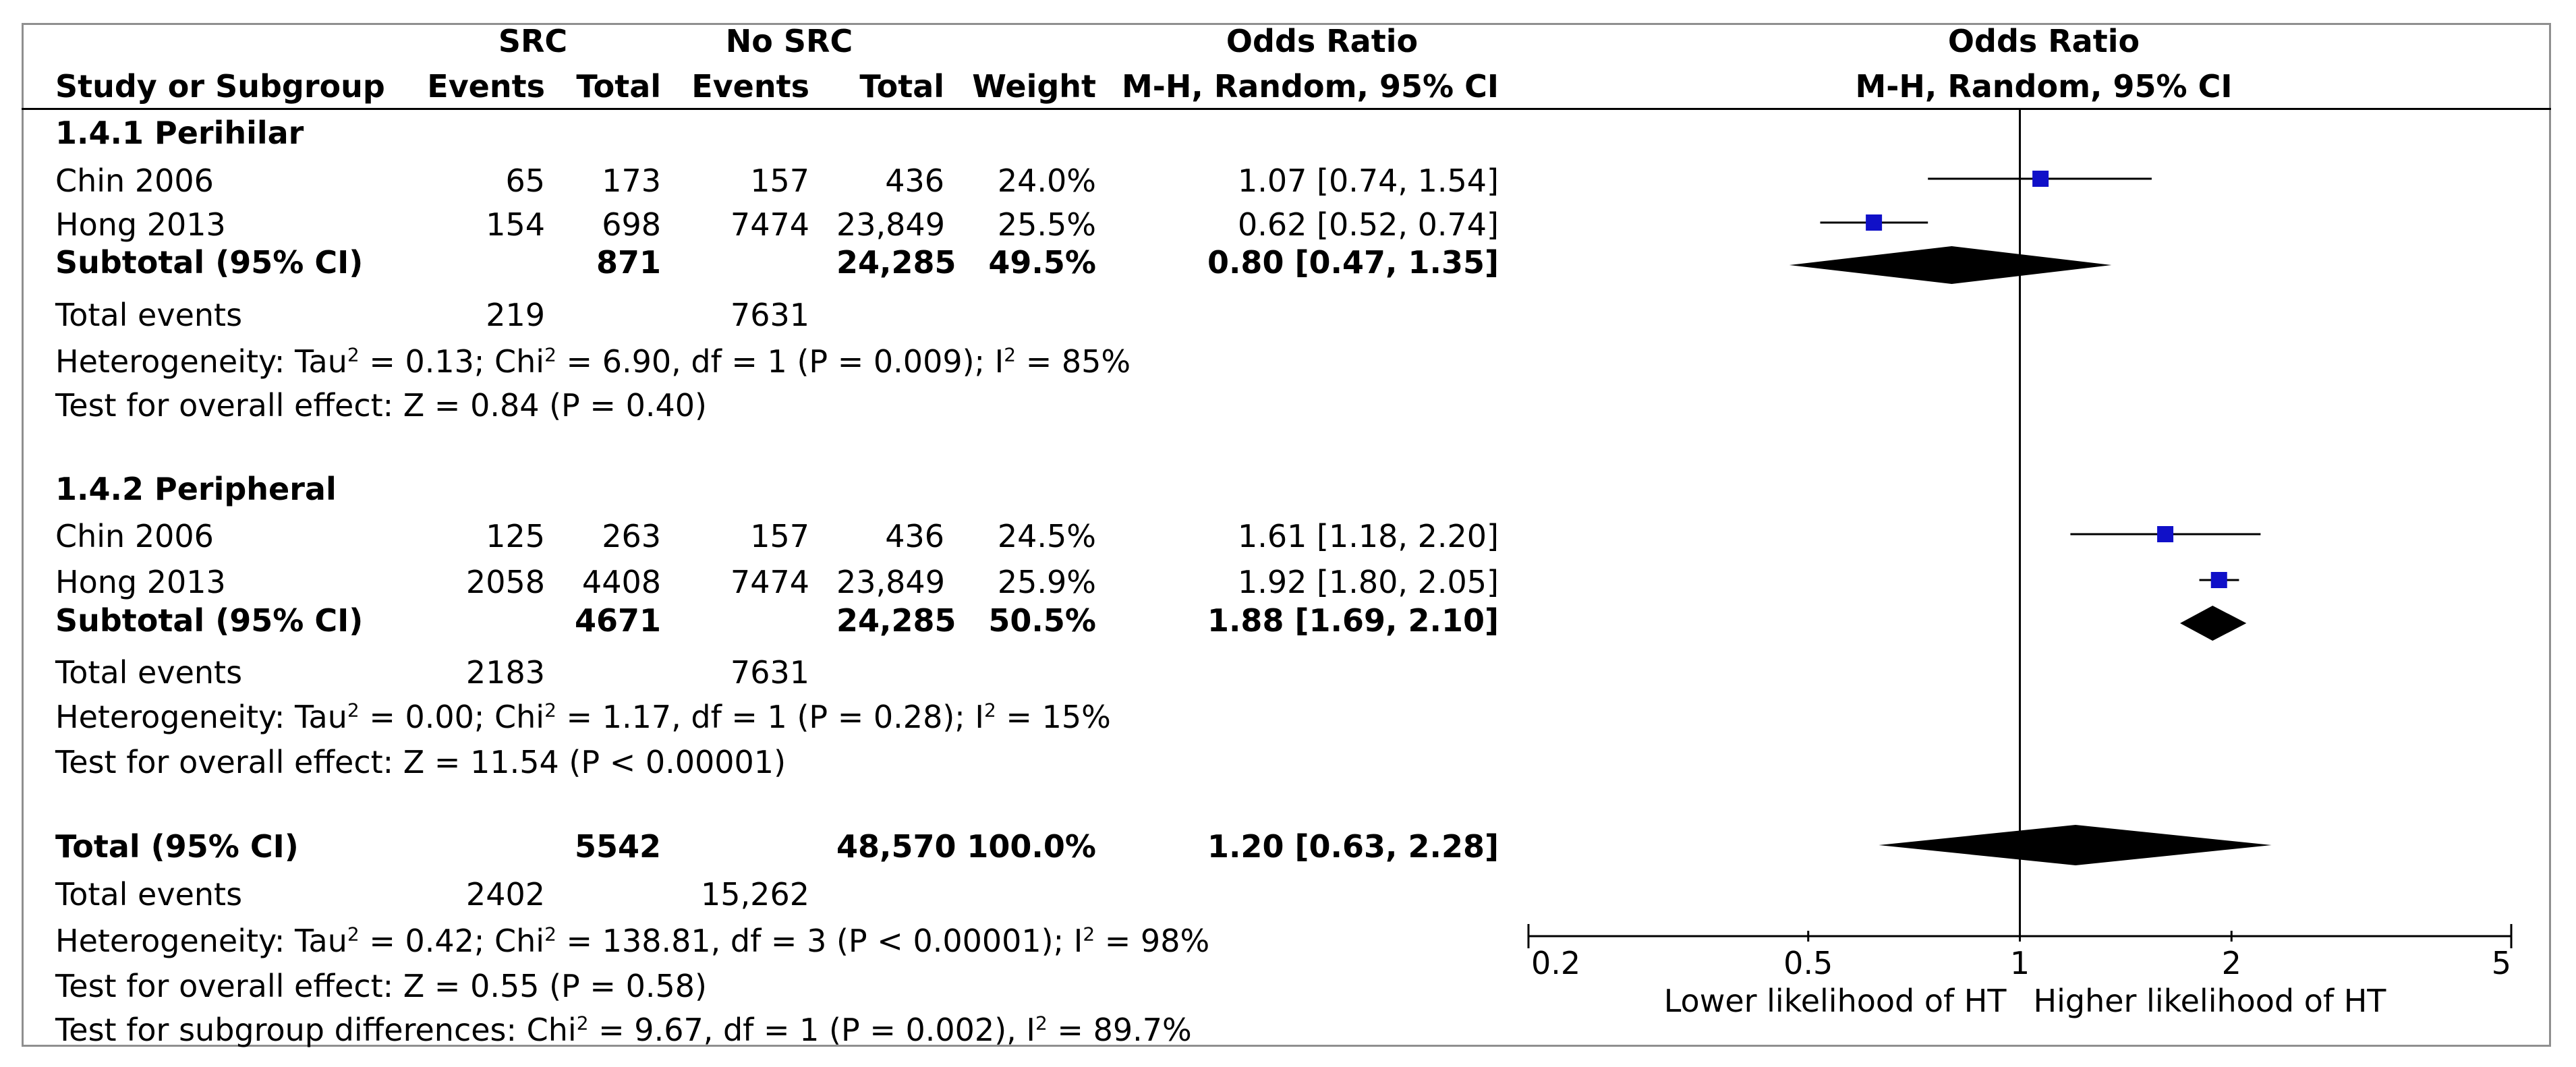  Describe the element at coordinates (628, 262) in the screenshot. I see `subtotal-src-total: 871` at that location.